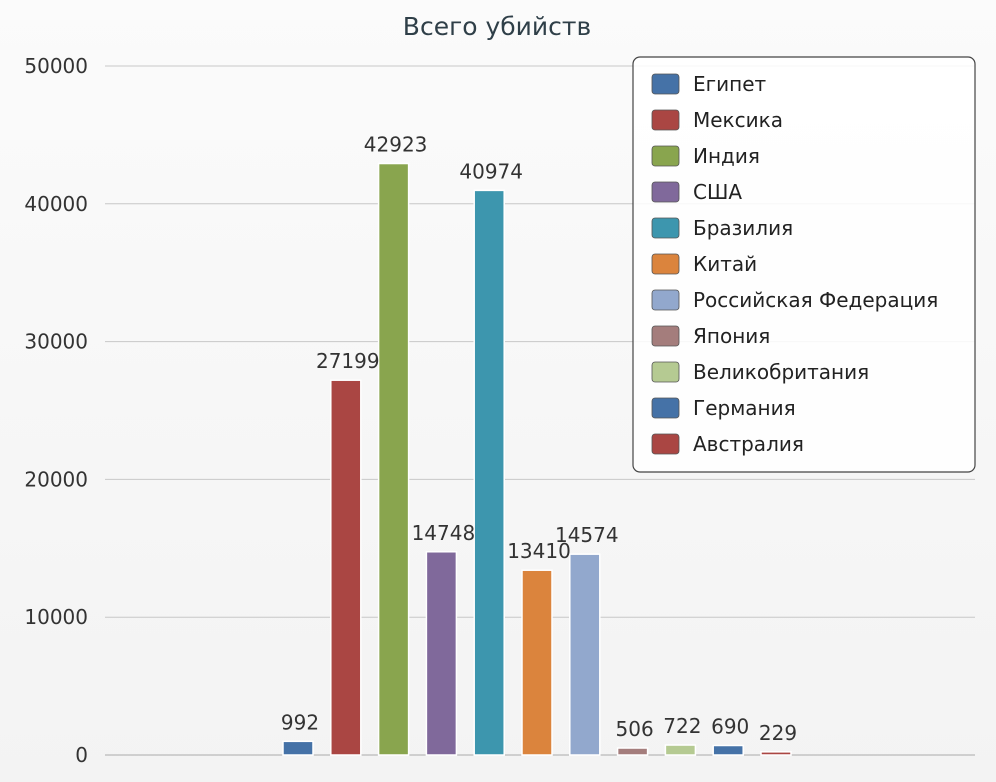 The width and height of the screenshot is (996, 782). What do you see at coordinates (56, 204) in the screenshot?
I see `y-tick-label: 40000` at bounding box center [56, 204].